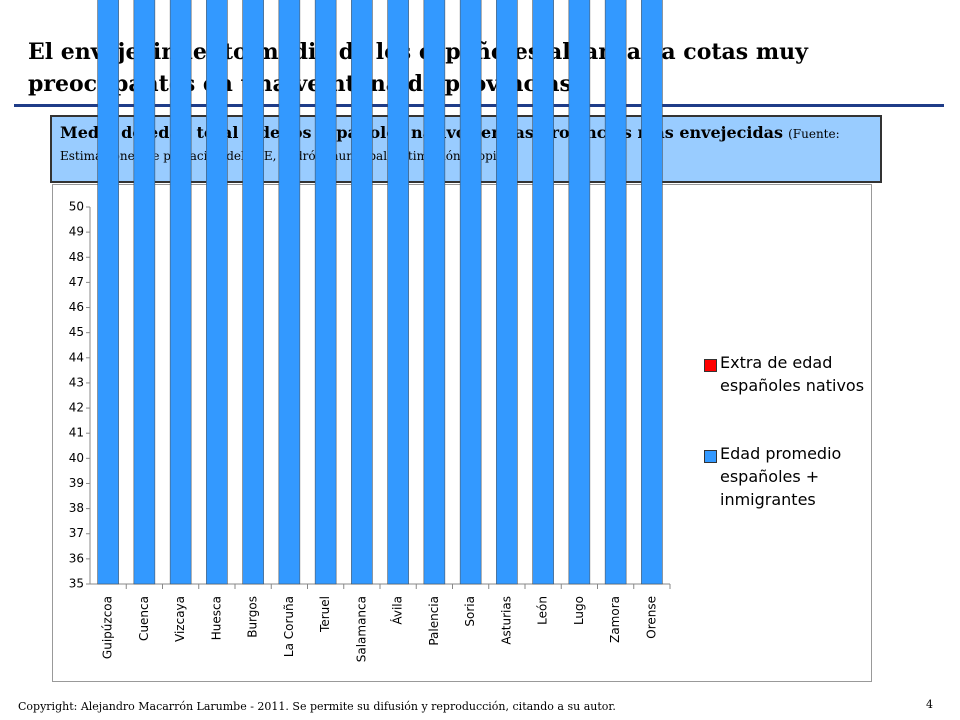 The width and height of the screenshot is (960, 720). I want to click on x-tick-label: Orense, so click(651, 617).